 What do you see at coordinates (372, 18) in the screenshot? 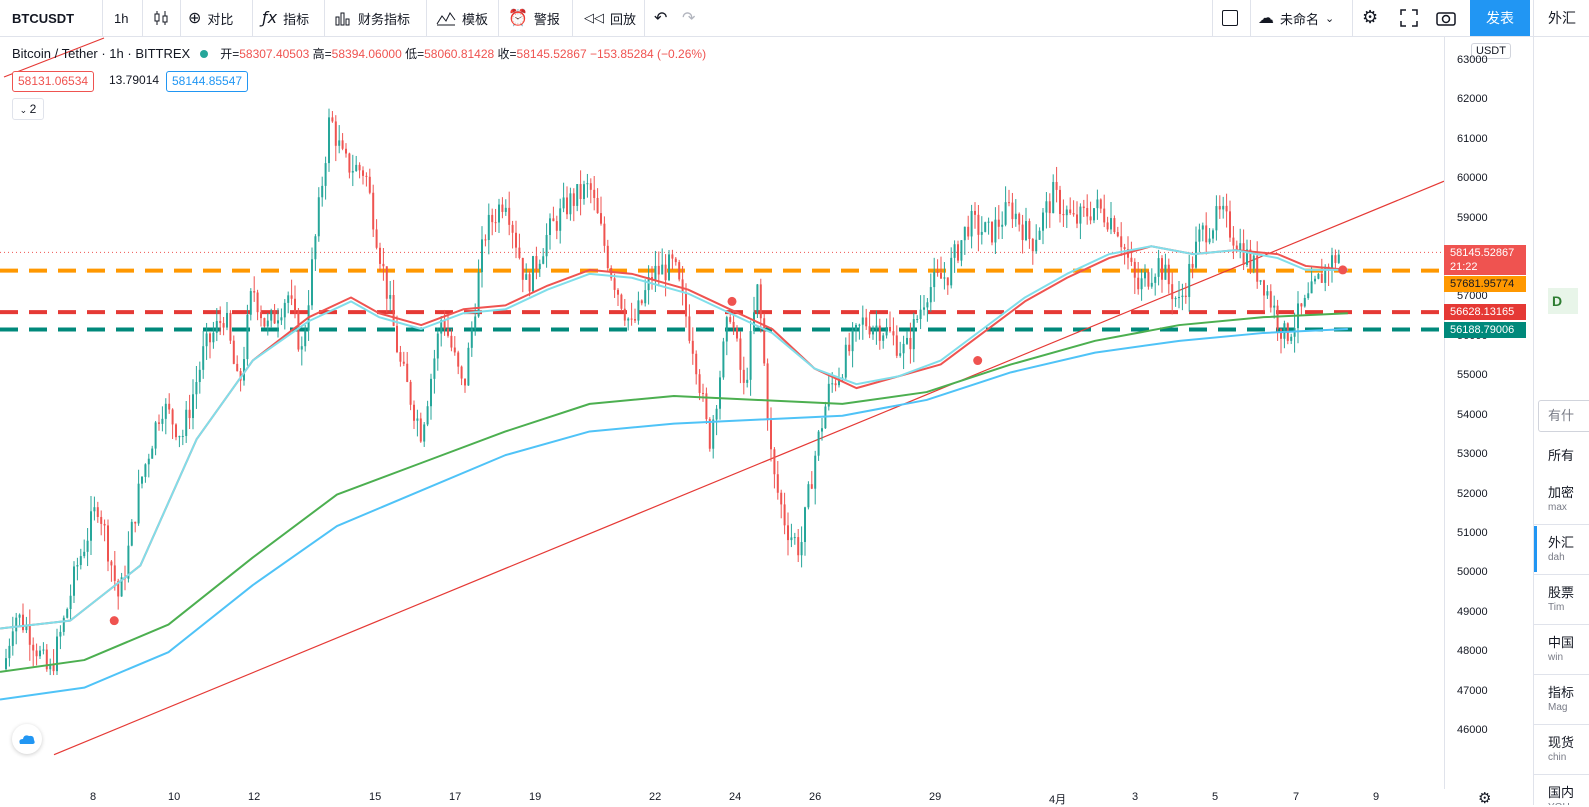
I see `financials-button: 财务指标` at bounding box center [372, 18].